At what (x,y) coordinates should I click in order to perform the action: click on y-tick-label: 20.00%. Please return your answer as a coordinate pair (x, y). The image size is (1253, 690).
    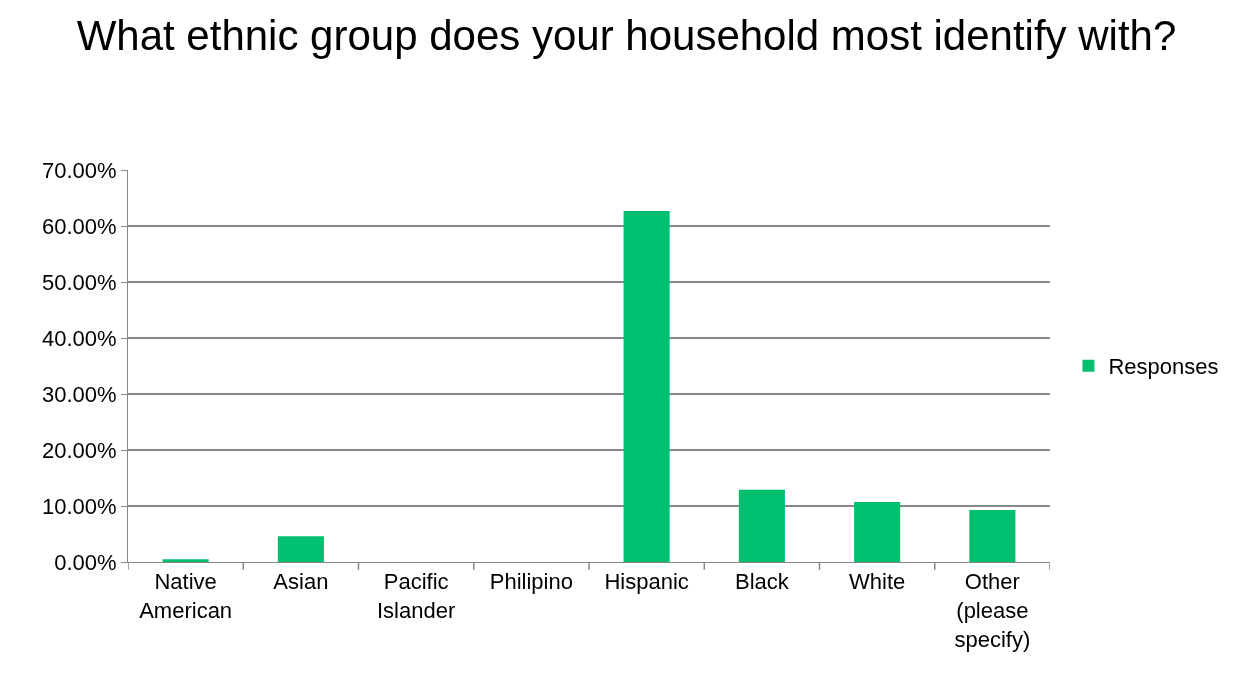
    Looking at the image, I should click on (79, 450).